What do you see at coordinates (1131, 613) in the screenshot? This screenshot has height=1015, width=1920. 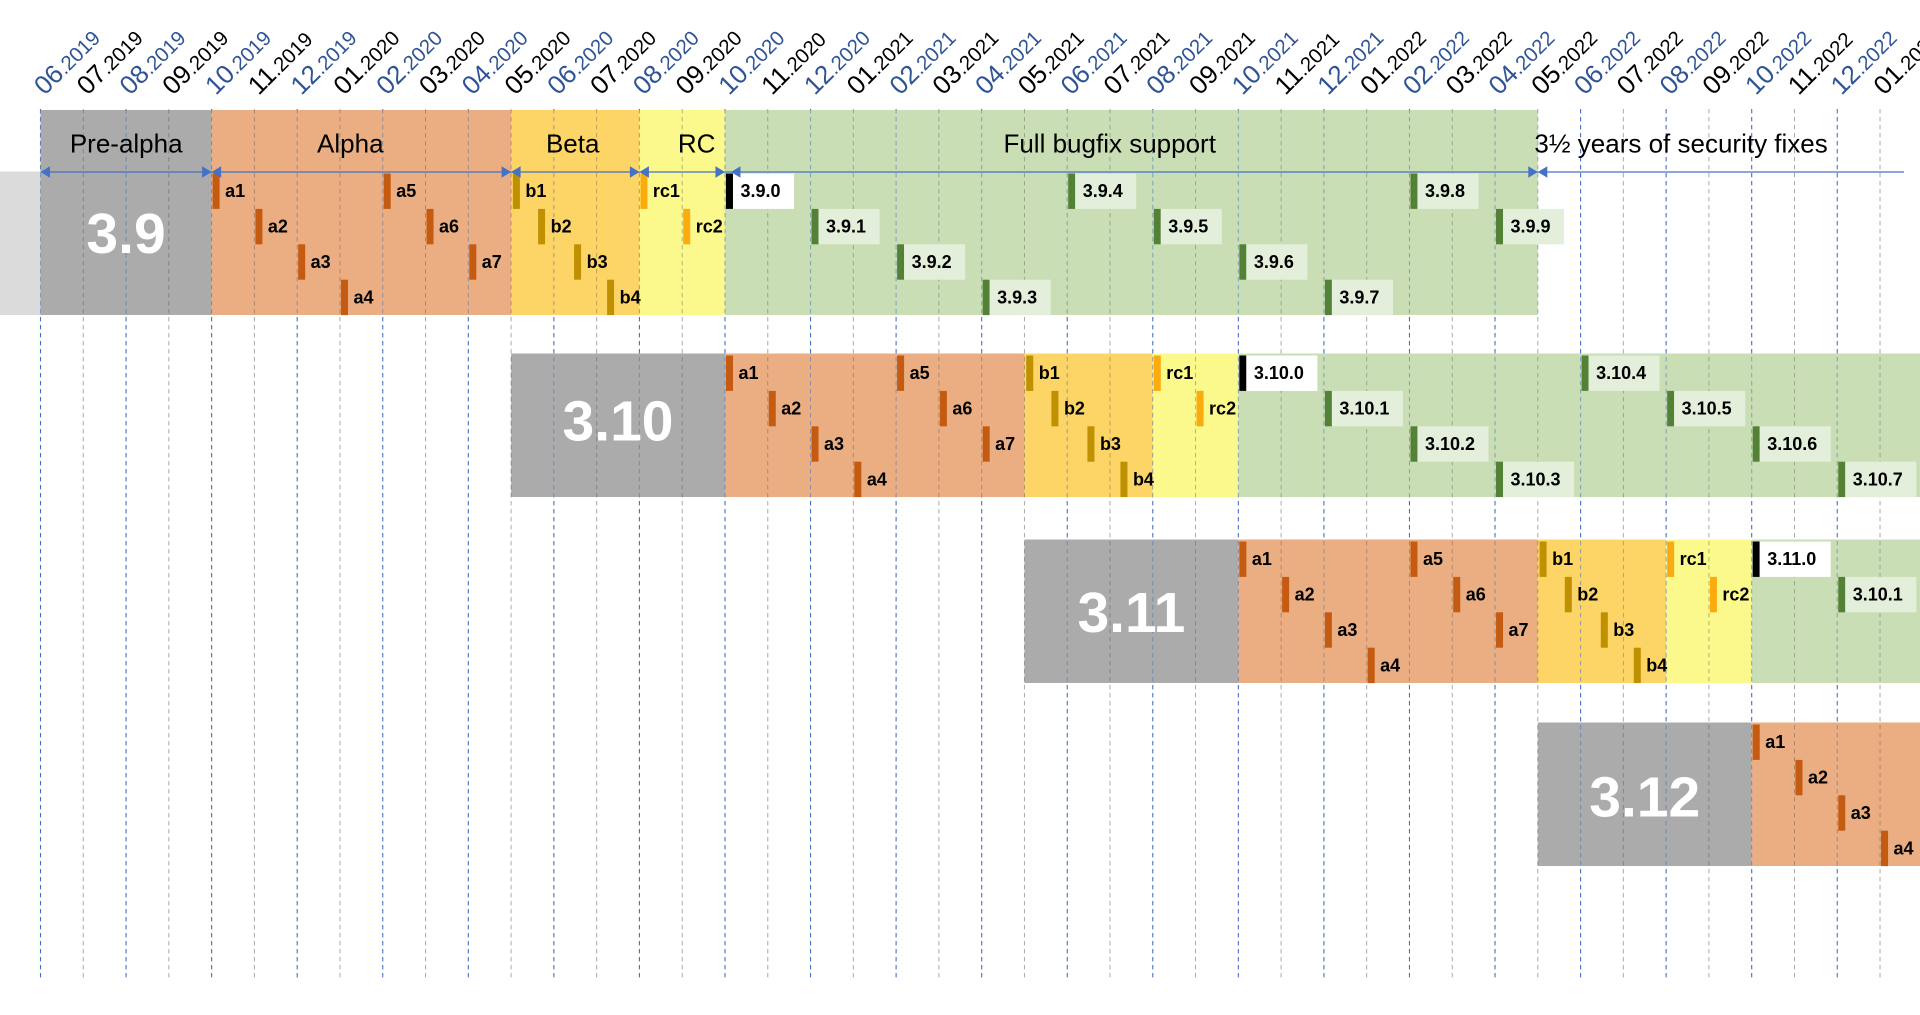 I see `svg-text: 3.11` at bounding box center [1131, 613].